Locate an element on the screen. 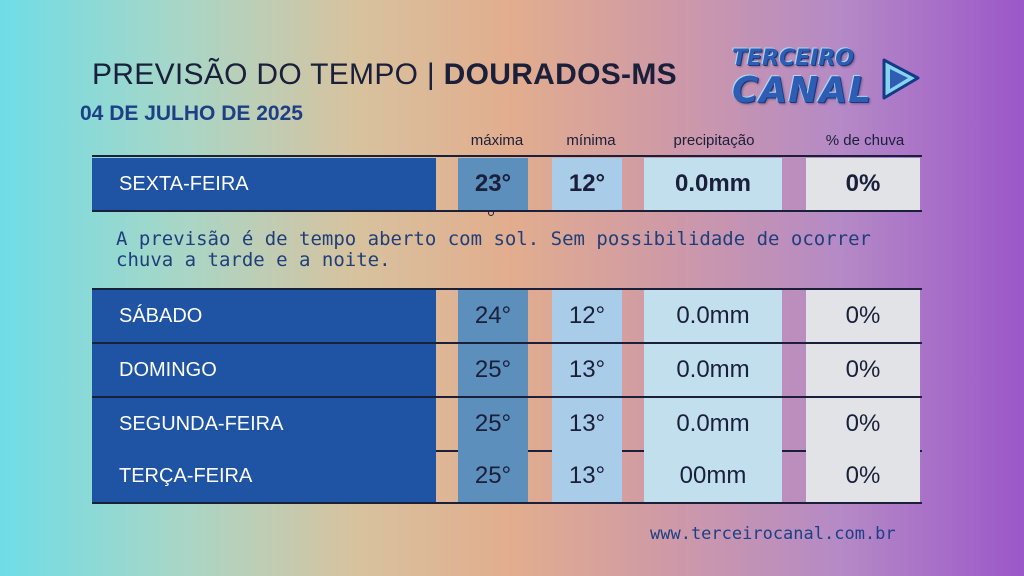  forecast-row: TERÇA-FEIRA 25° 13° 00mm 0% is located at coordinates (507, 476).